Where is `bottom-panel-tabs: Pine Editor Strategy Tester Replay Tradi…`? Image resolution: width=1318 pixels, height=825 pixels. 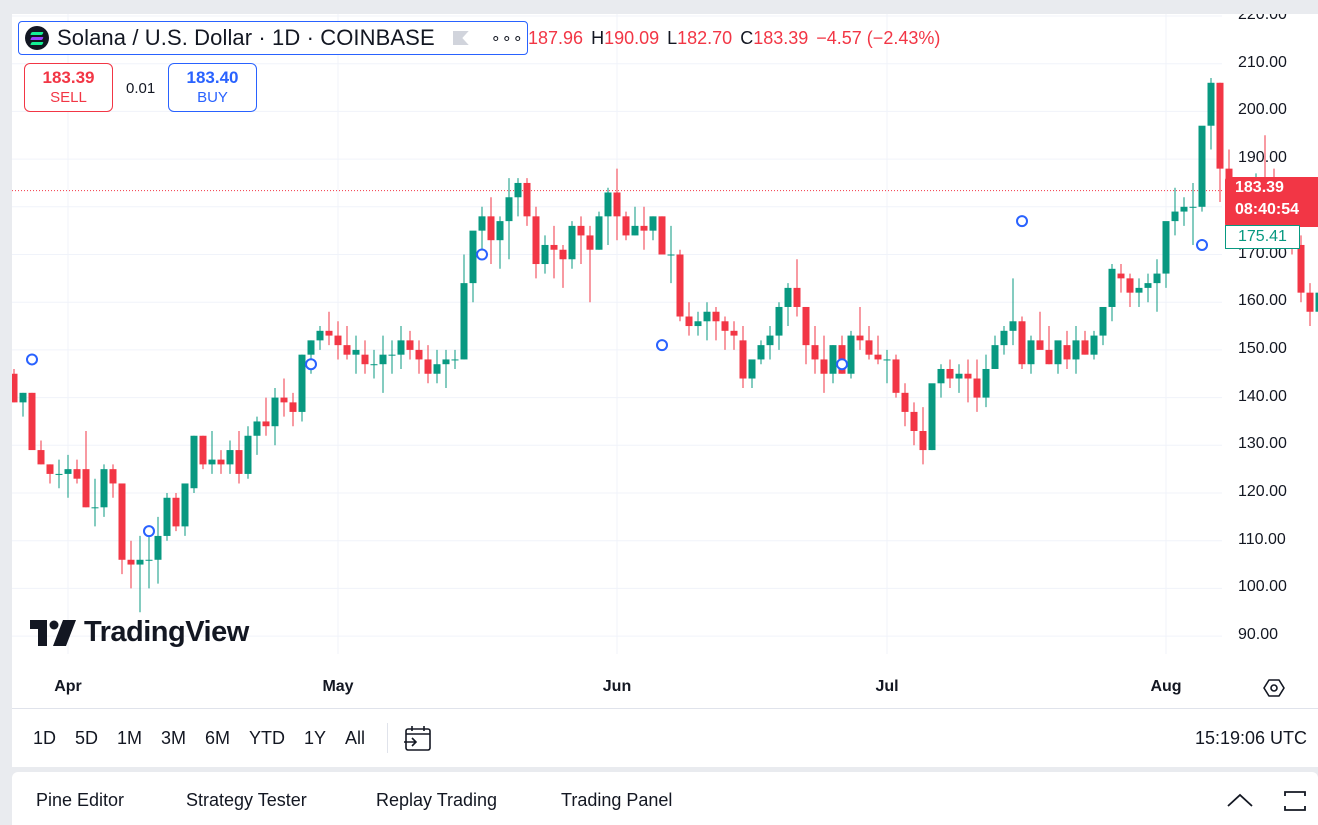 bottom-panel-tabs: Pine Editor Strategy Tester Replay Tradi… is located at coordinates (665, 798).